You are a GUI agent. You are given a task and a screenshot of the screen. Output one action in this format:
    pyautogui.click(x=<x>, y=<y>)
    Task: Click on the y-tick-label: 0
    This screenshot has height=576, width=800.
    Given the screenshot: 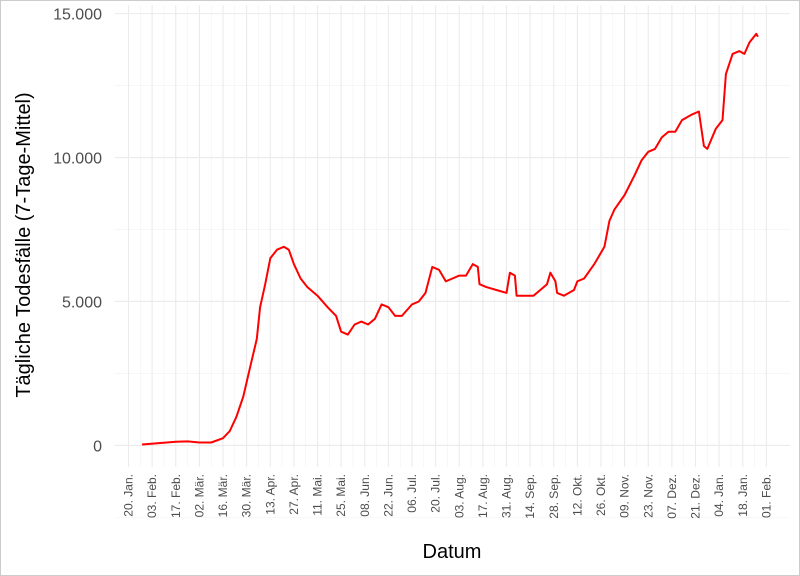 What is the action you would take?
    pyautogui.click(x=97, y=446)
    